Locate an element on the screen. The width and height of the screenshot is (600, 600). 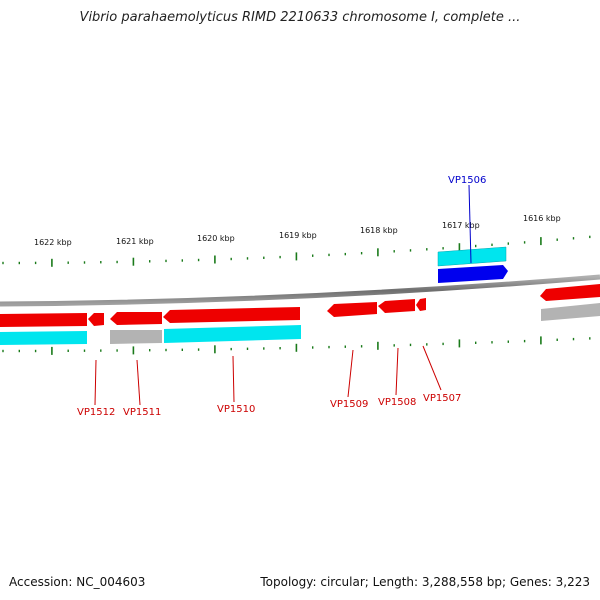
chromosome-backbone is located at coordinates (300, 290).